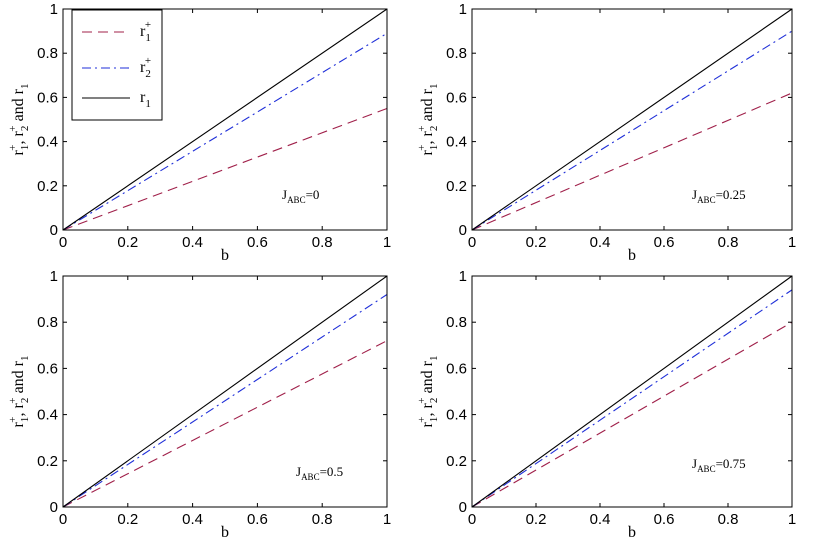 The width and height of the screenshot is (830, 554). Describe the element at coordinates (300, 196) in the screenshot. I see `annotation-jabc: JABC=0` at that location.